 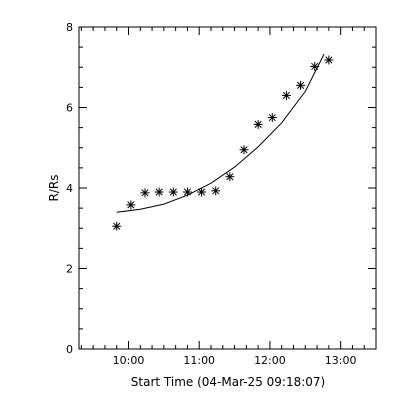 I want to click on y-tick-label: 8, so click(x=69, y=27).